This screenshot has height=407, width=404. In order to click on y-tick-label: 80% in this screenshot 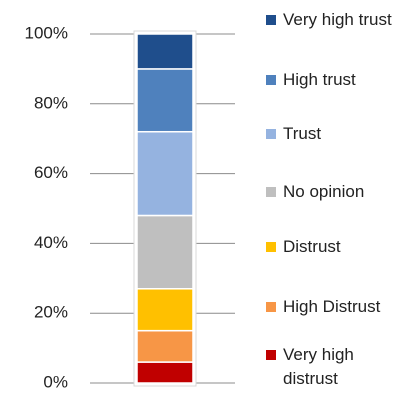, I will do `click(51, 102)`.